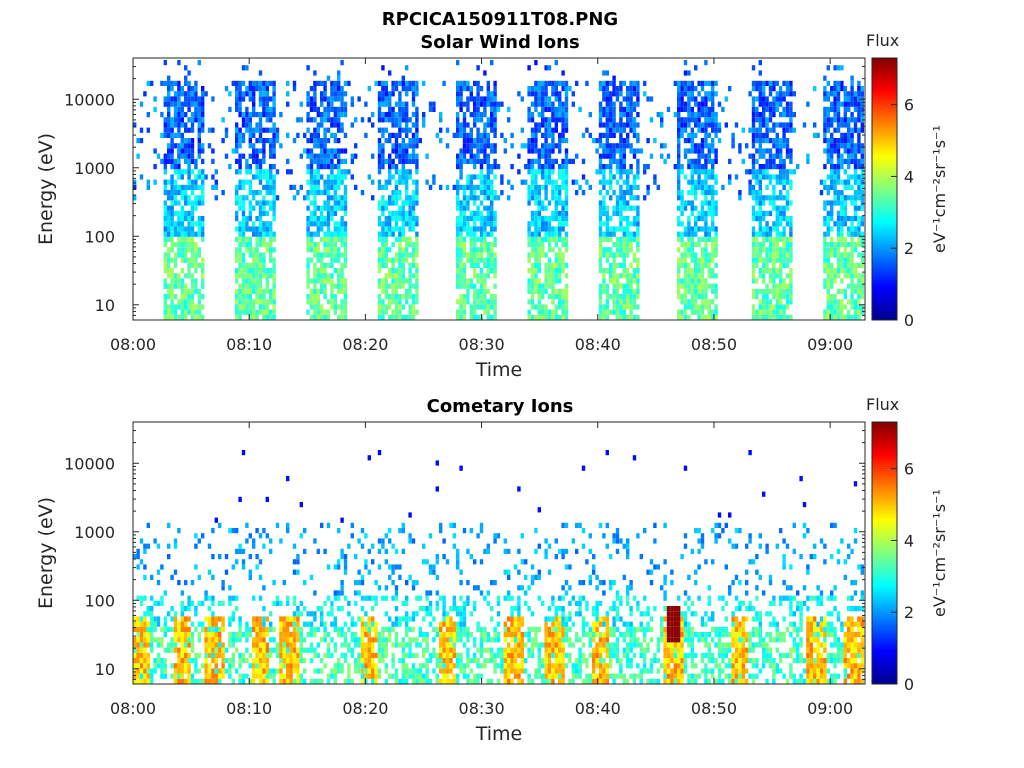  I want to click on x-tick-label: 08:40, so click(598, 344).